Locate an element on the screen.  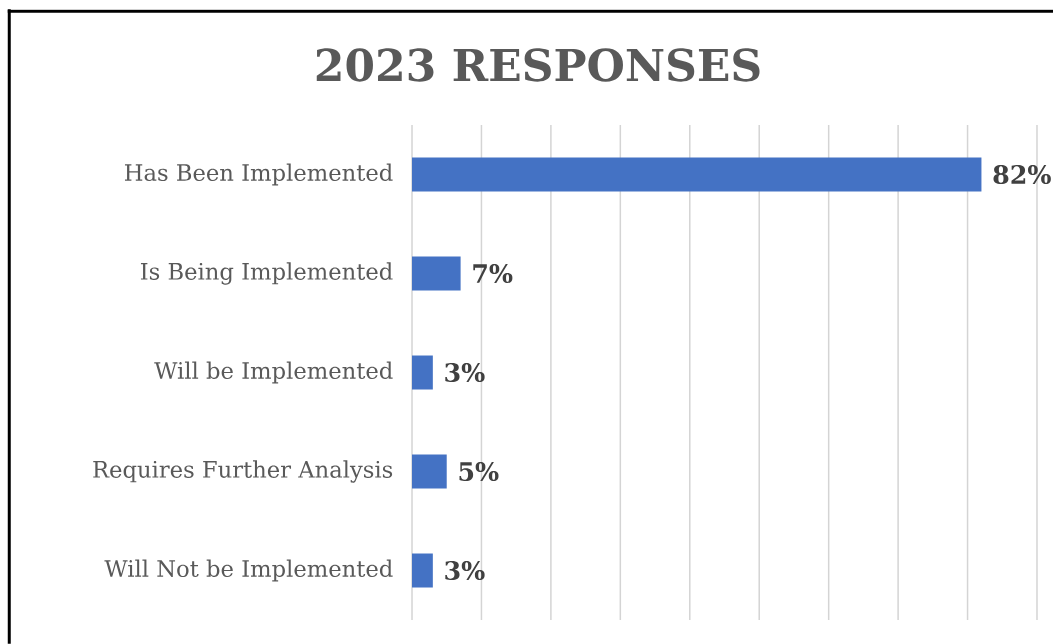
y-tick-label: Requires Further Analysis is located at coordinates (243, 471).